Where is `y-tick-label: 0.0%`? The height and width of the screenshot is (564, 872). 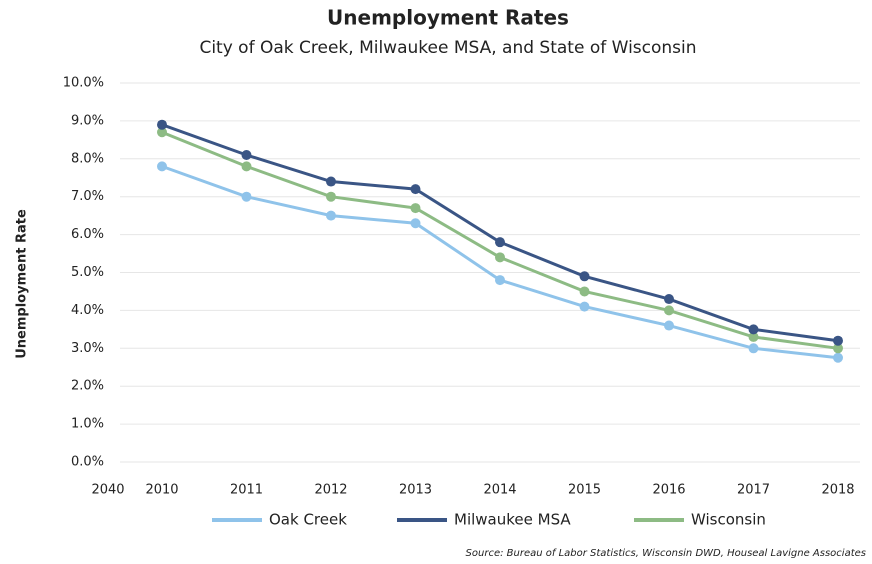
y-tick-label: 0.0% is located at coordinates (87, 462).